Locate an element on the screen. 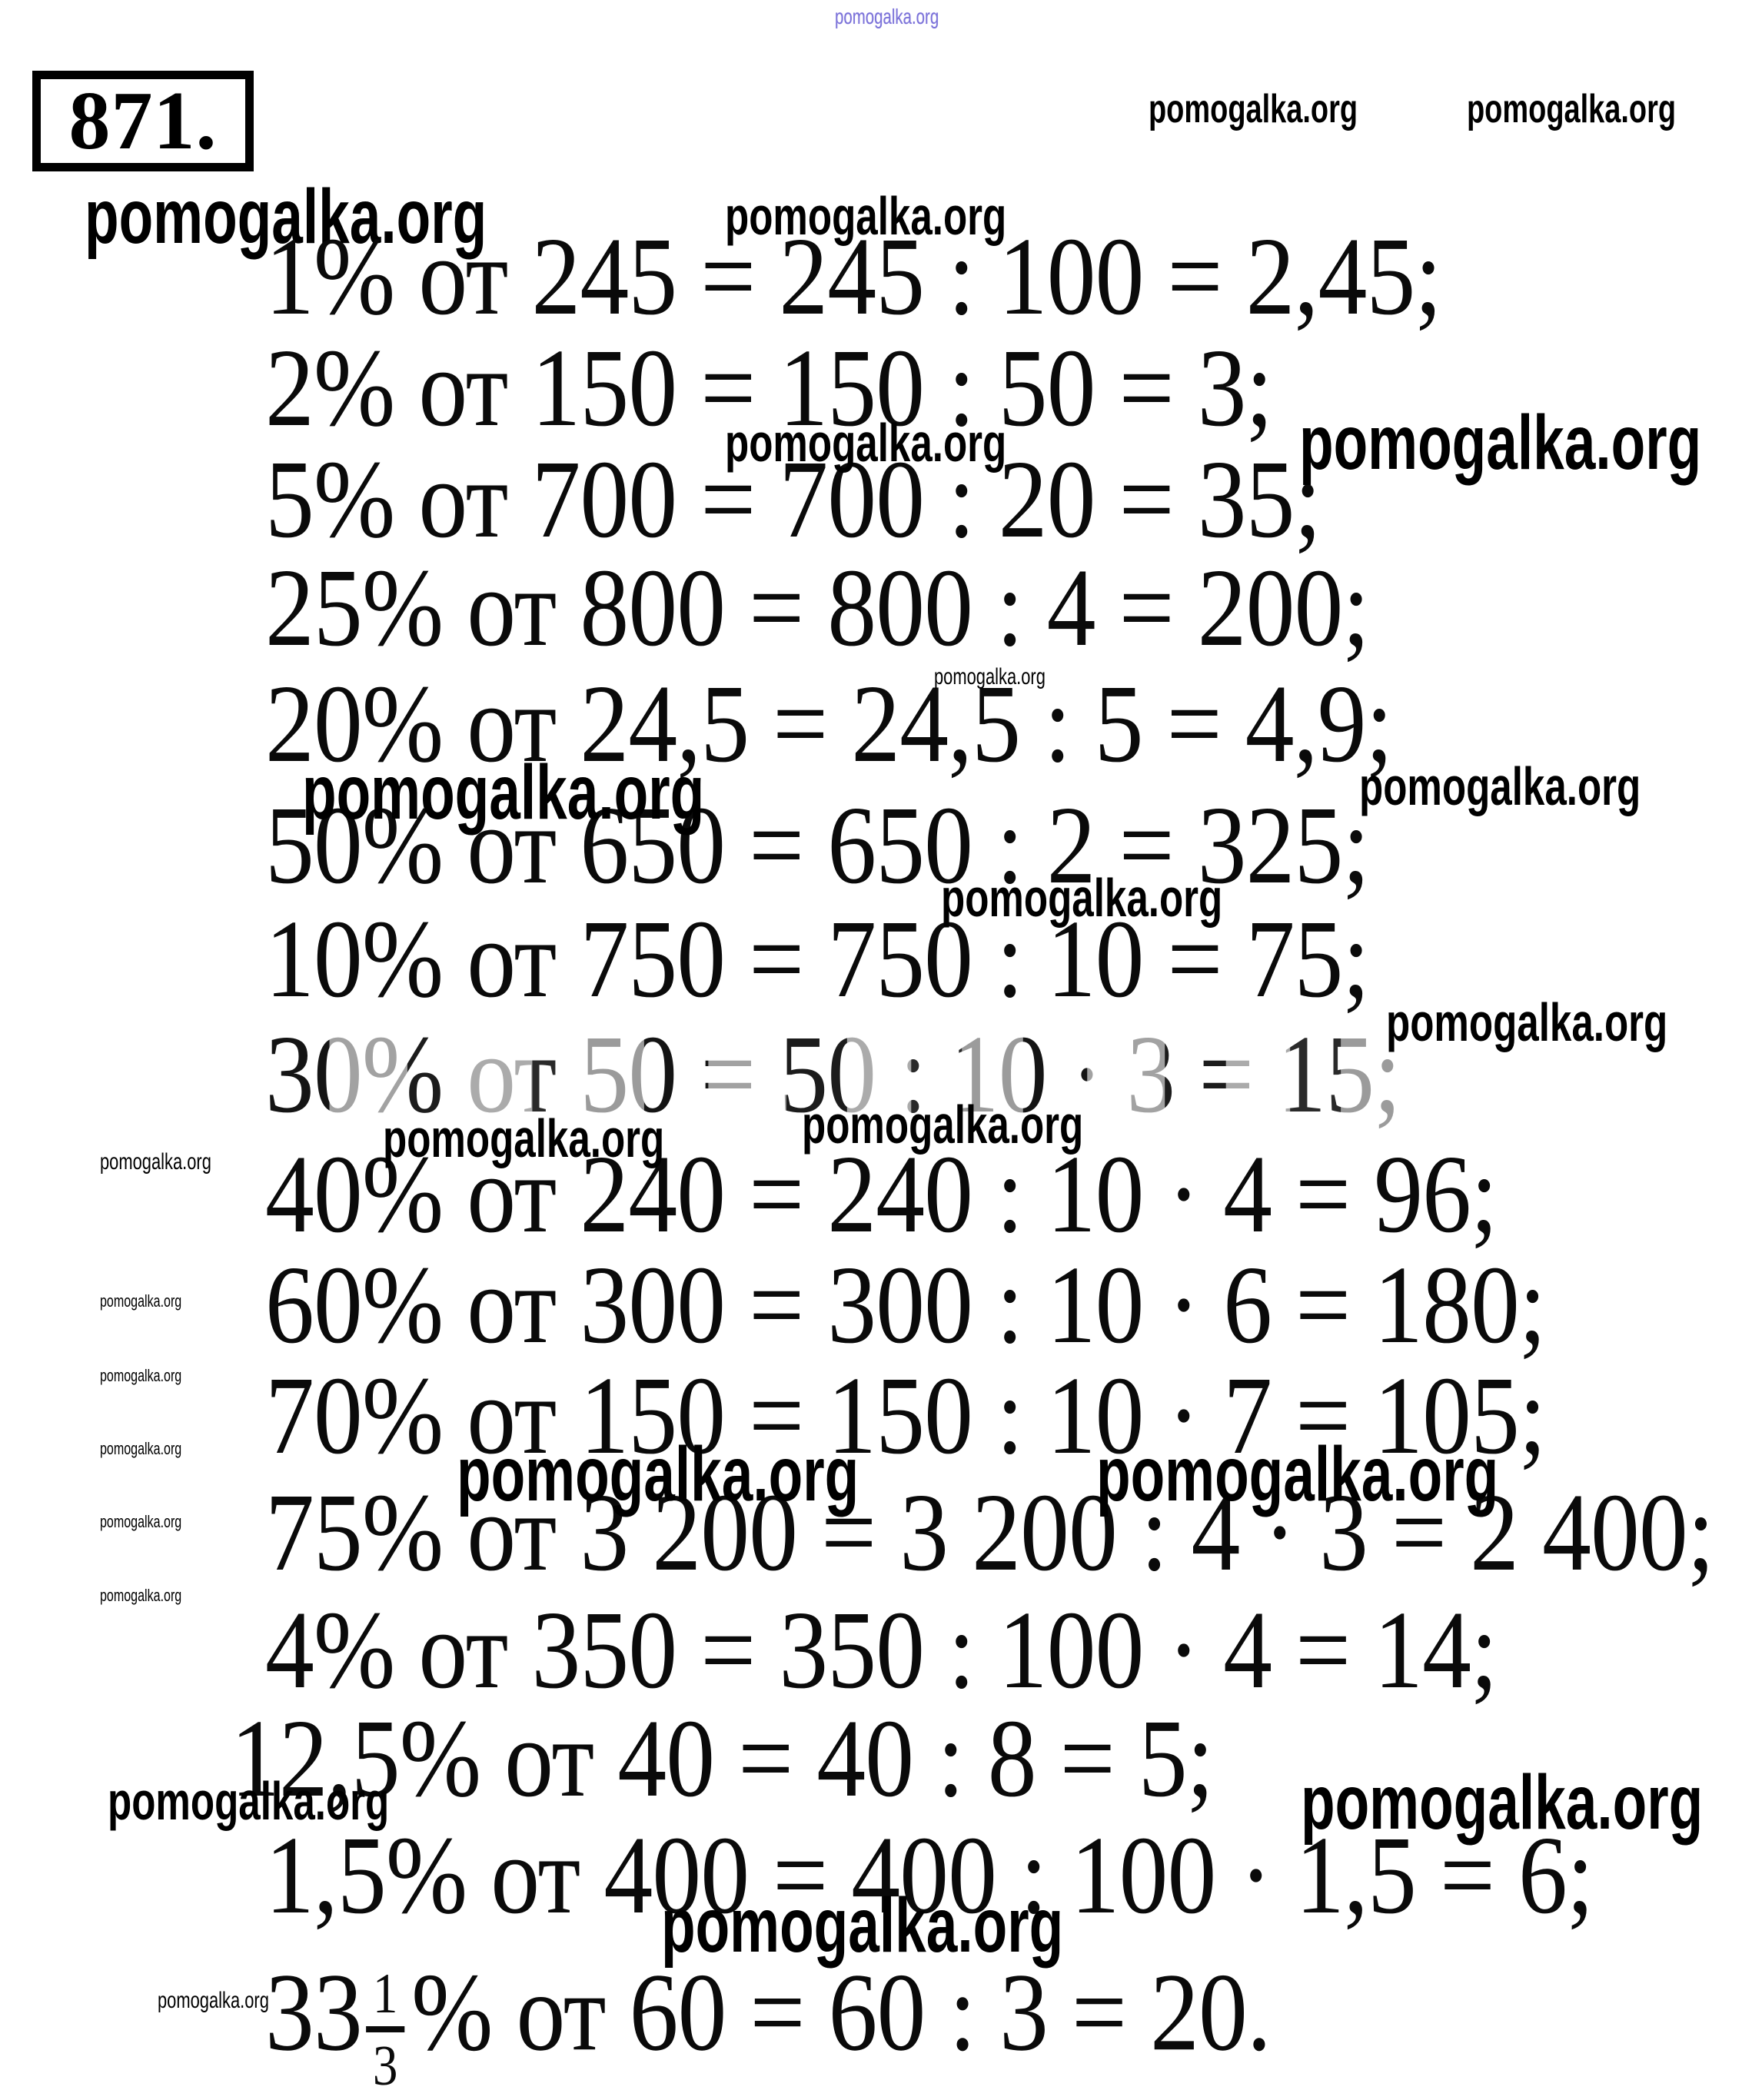  task-number: 871. is located at coordinates (143, 121).